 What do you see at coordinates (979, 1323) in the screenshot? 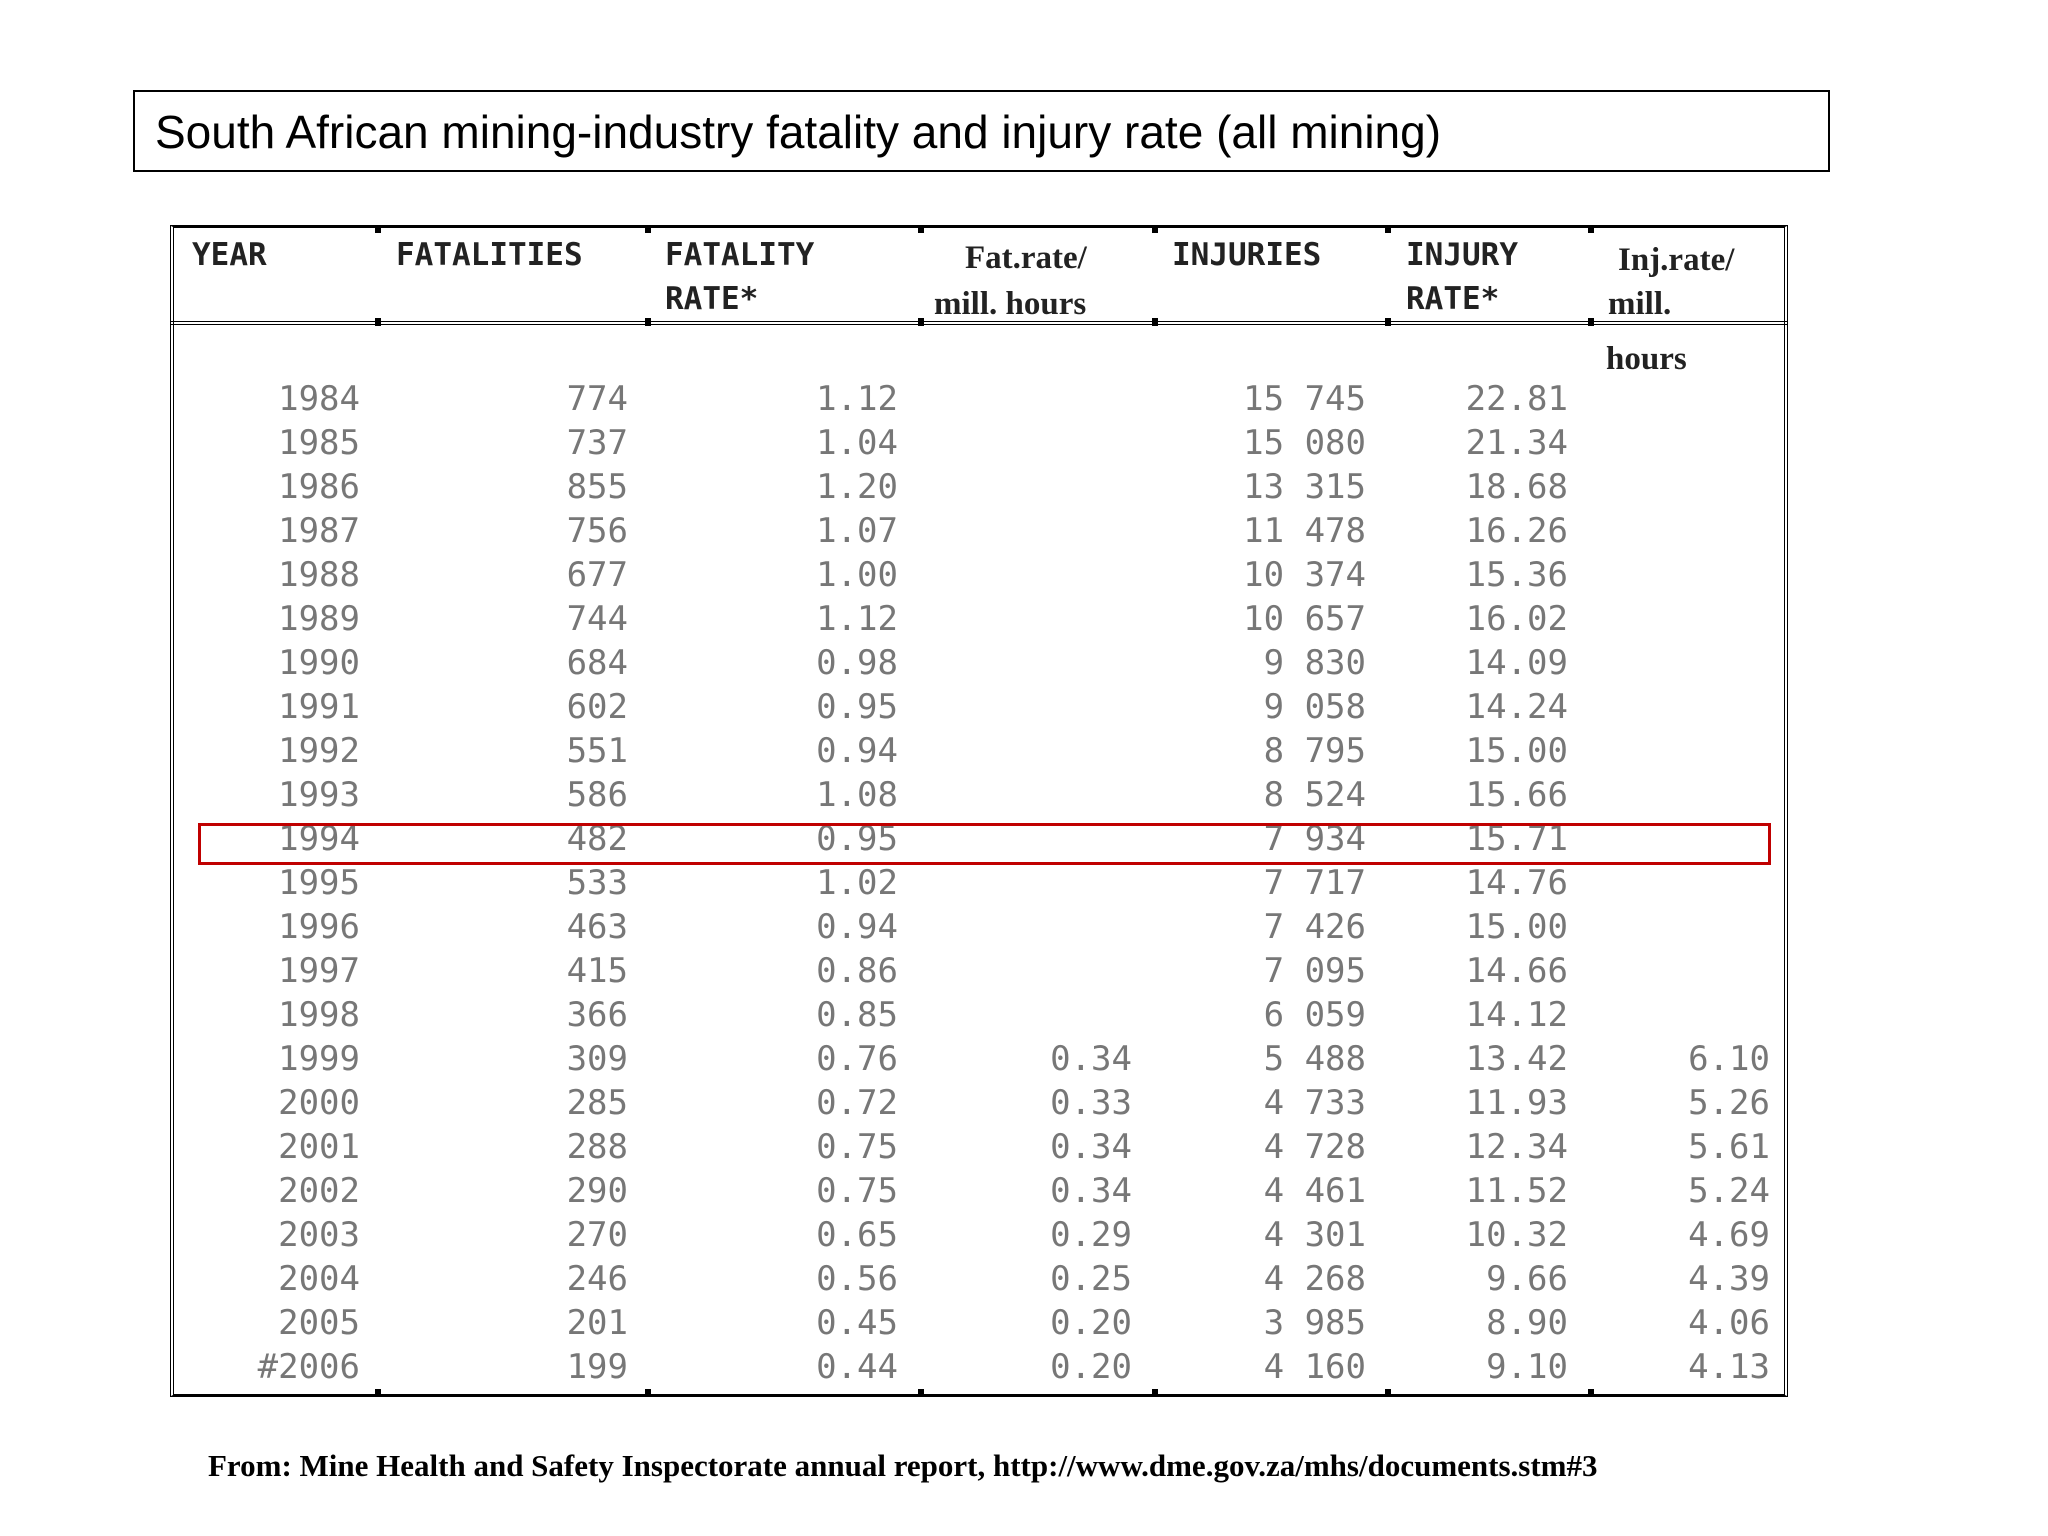
I see `table-row: 2005 201 0.45 0.20 3 985 8.90 4.06` at bounding box center [979, 1323].